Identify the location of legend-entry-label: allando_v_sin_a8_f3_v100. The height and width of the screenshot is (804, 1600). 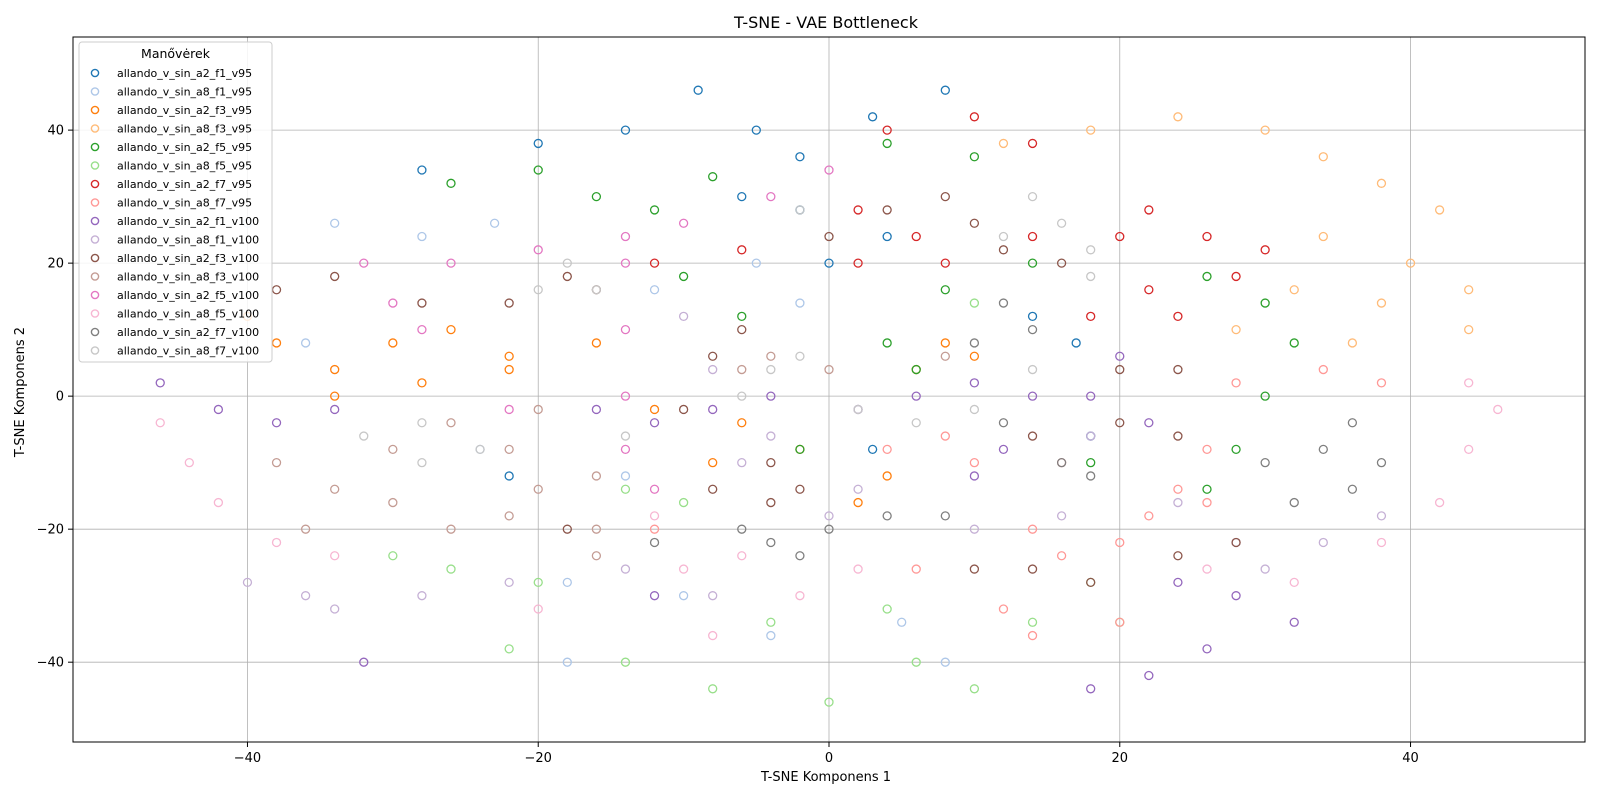
(188, 277).